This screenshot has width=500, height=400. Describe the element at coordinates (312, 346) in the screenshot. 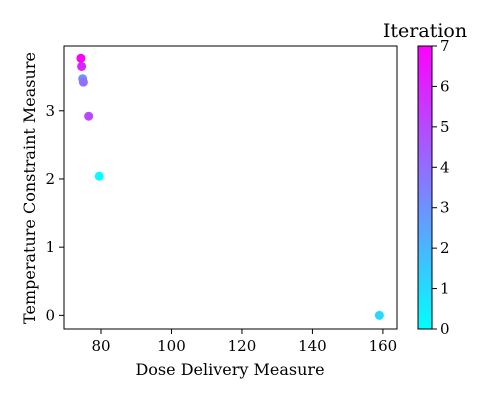

I see `x-tick-label: 140` at that location.